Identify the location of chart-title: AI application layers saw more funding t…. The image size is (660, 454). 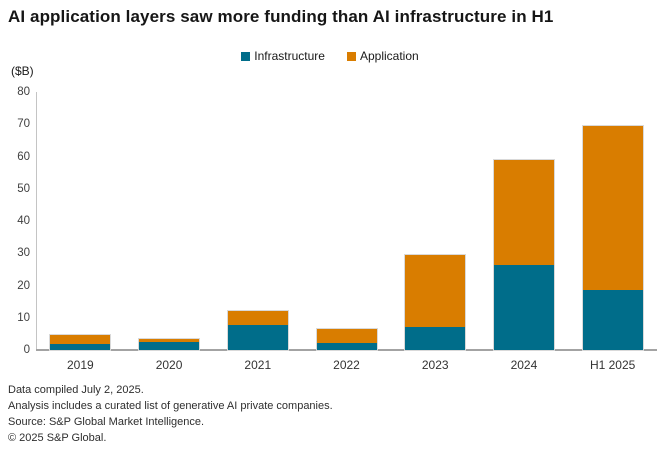
(281, 16).